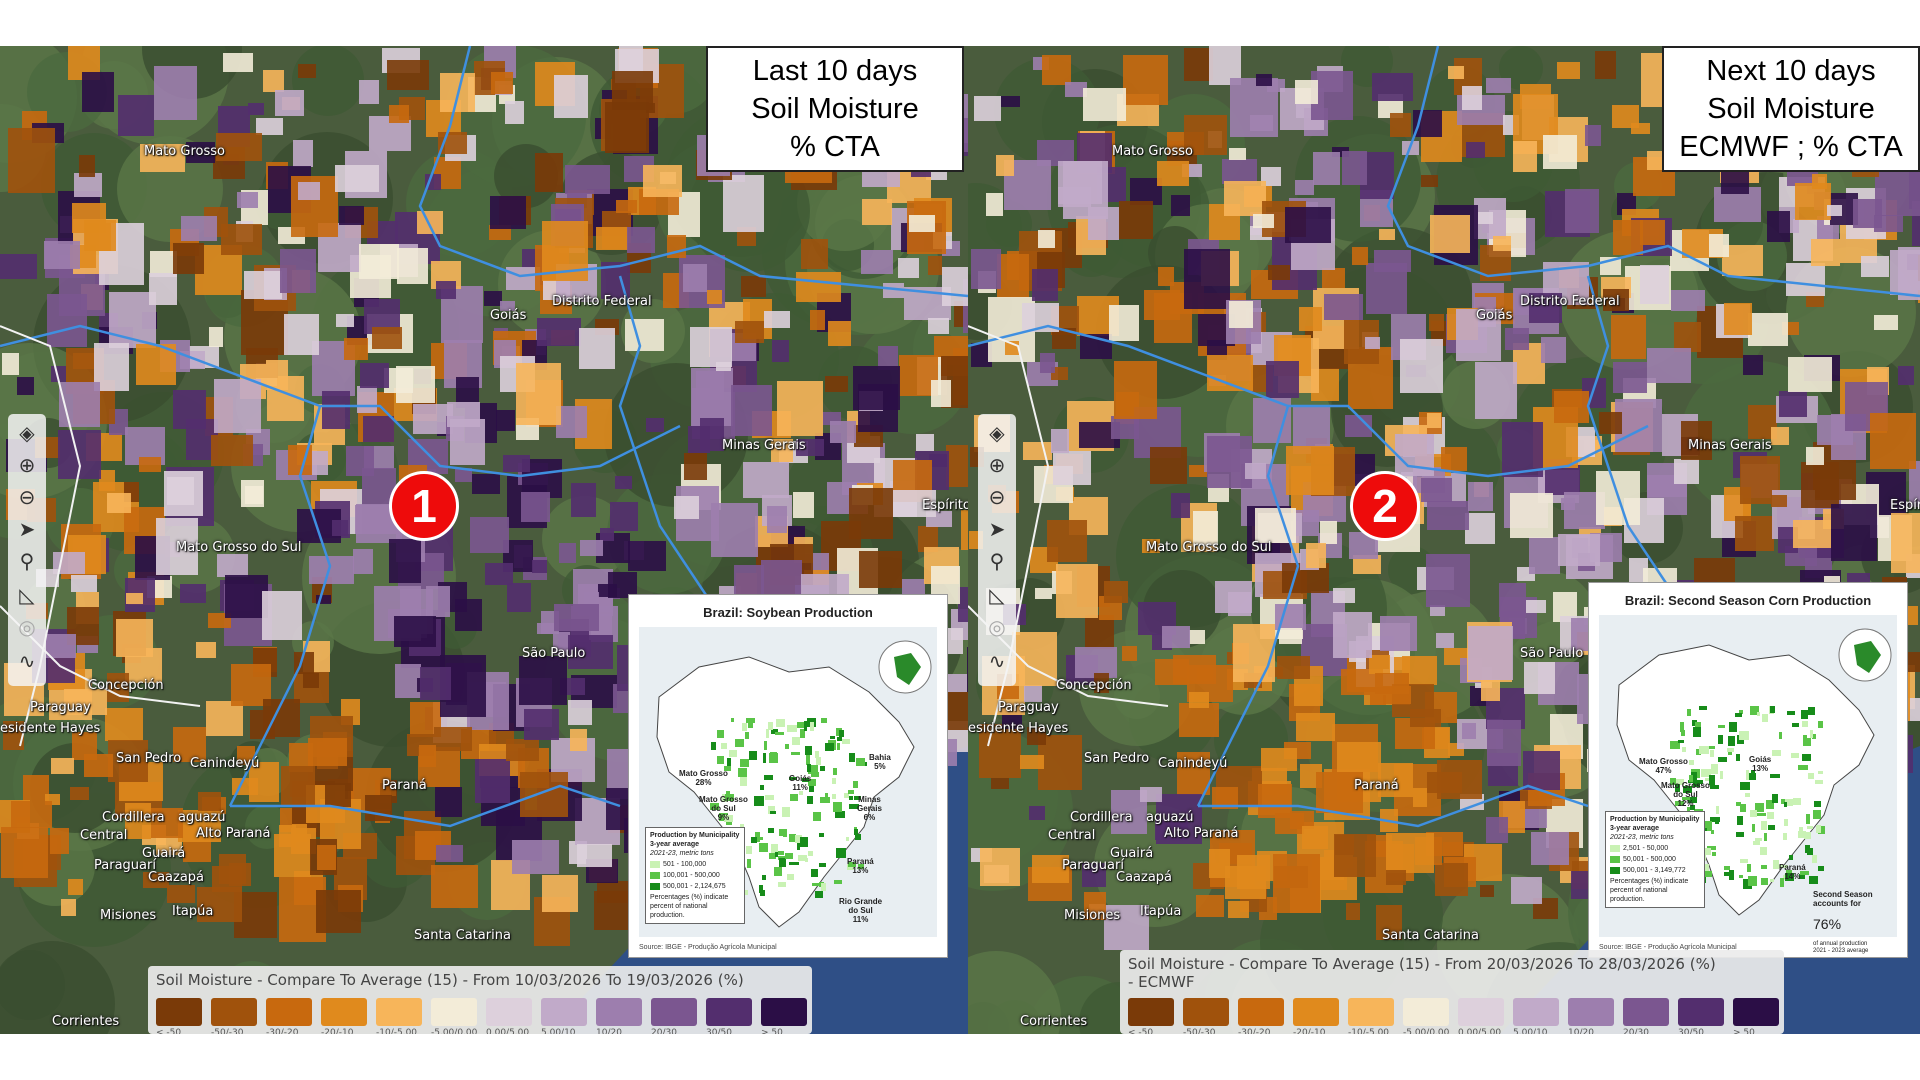 The image size is (1920, 1080). Describe the element at coordinates (86, 1021) in the screenshot. I see `label-corrientes: Corrientes` at that location.